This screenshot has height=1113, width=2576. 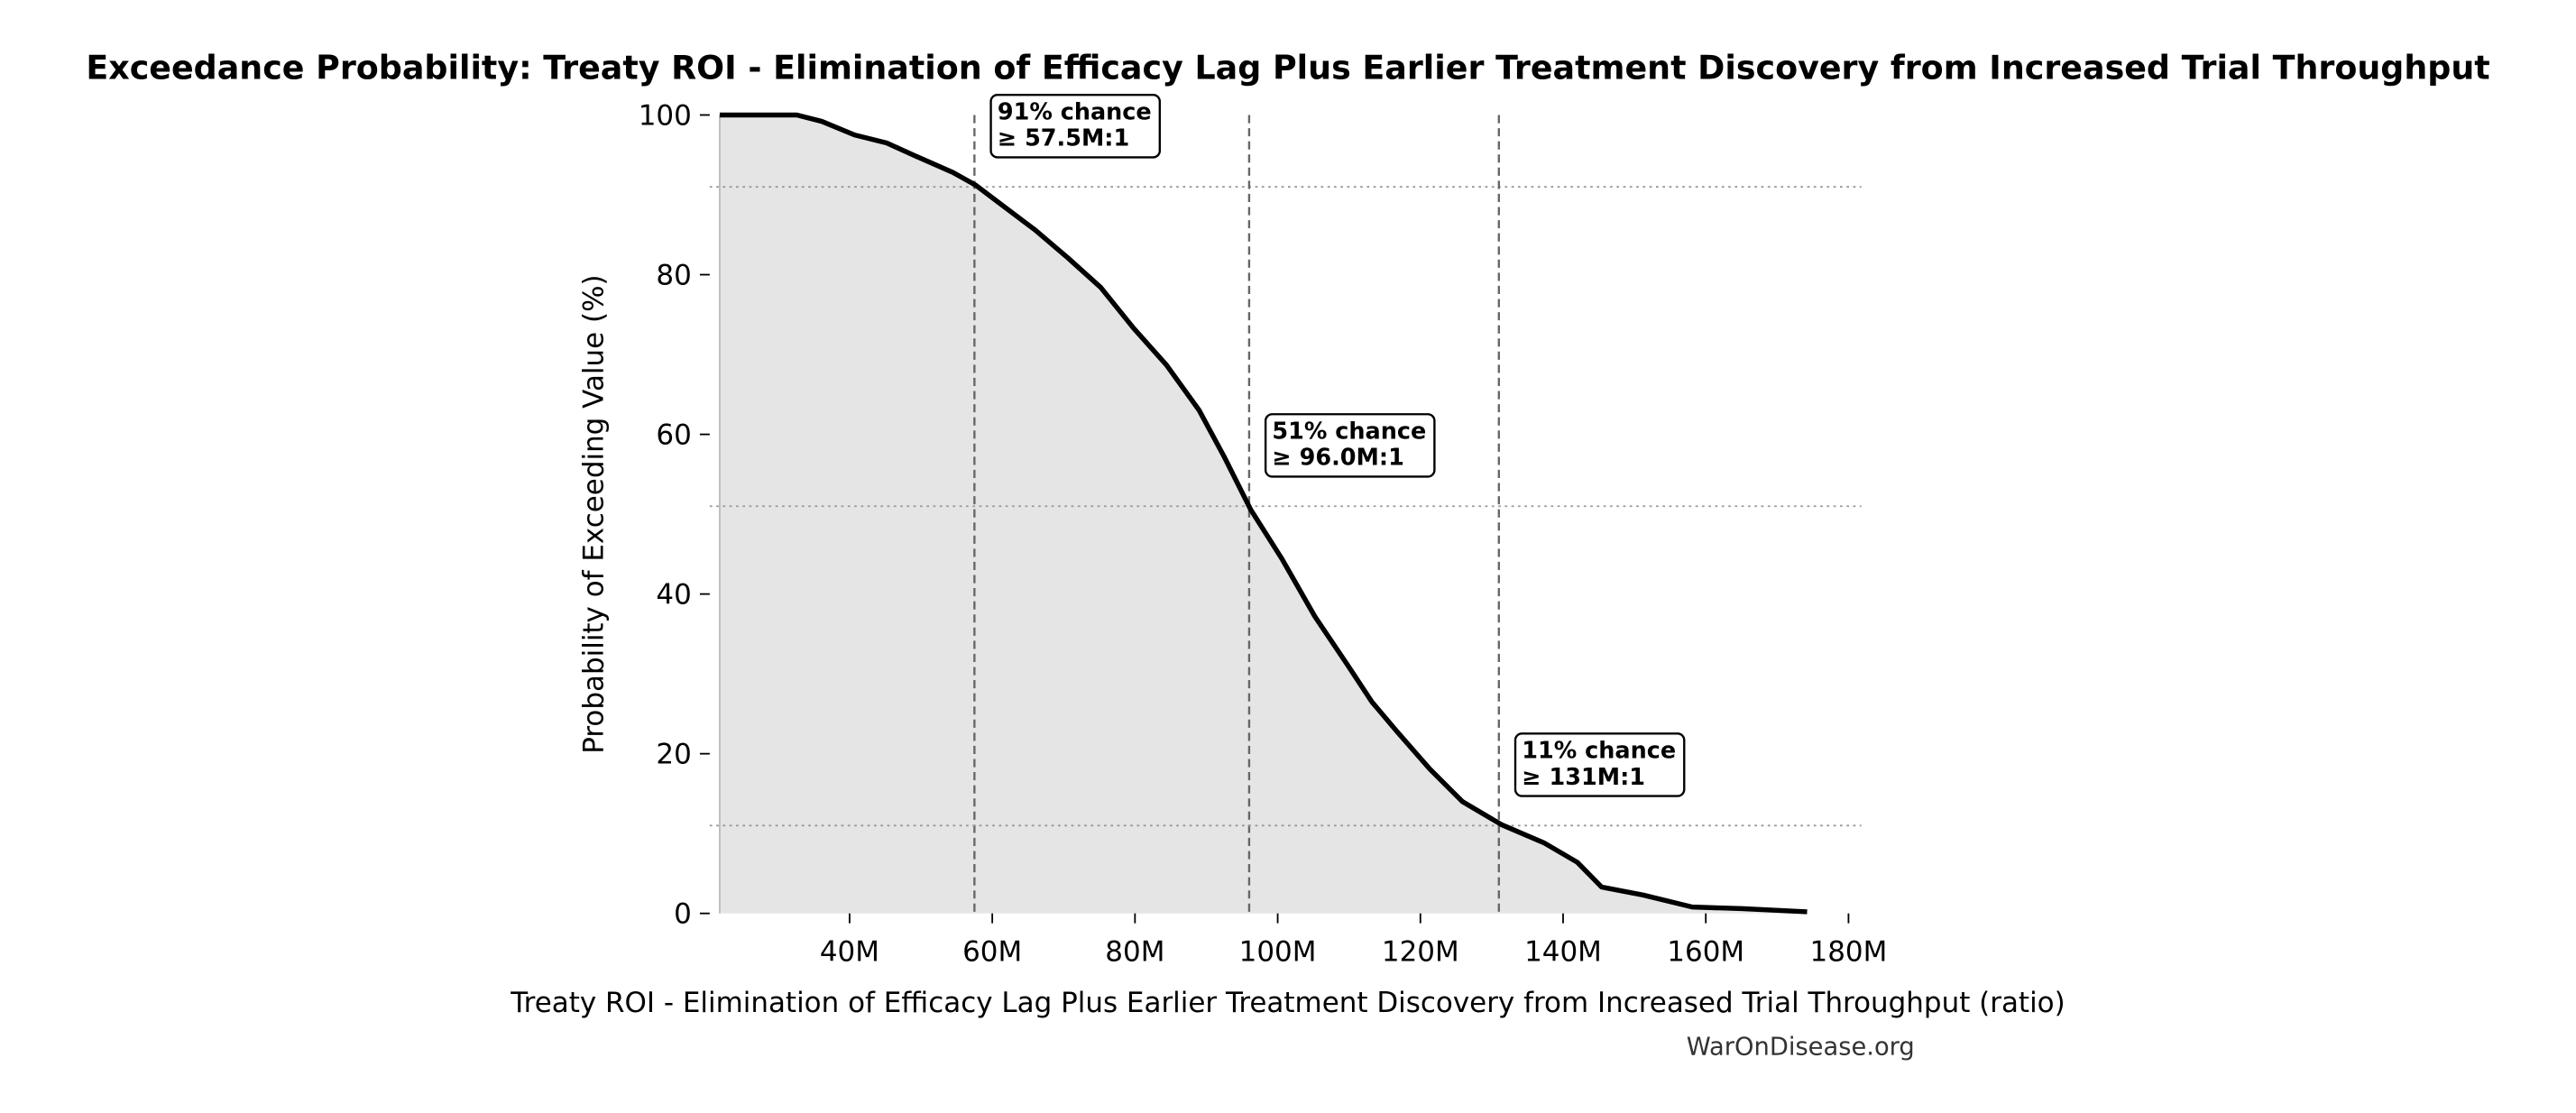 What do you see at coordinates (674, 595) in the screenshot?
I see `y-tick-label: 40` at bounding box center [674, 595].